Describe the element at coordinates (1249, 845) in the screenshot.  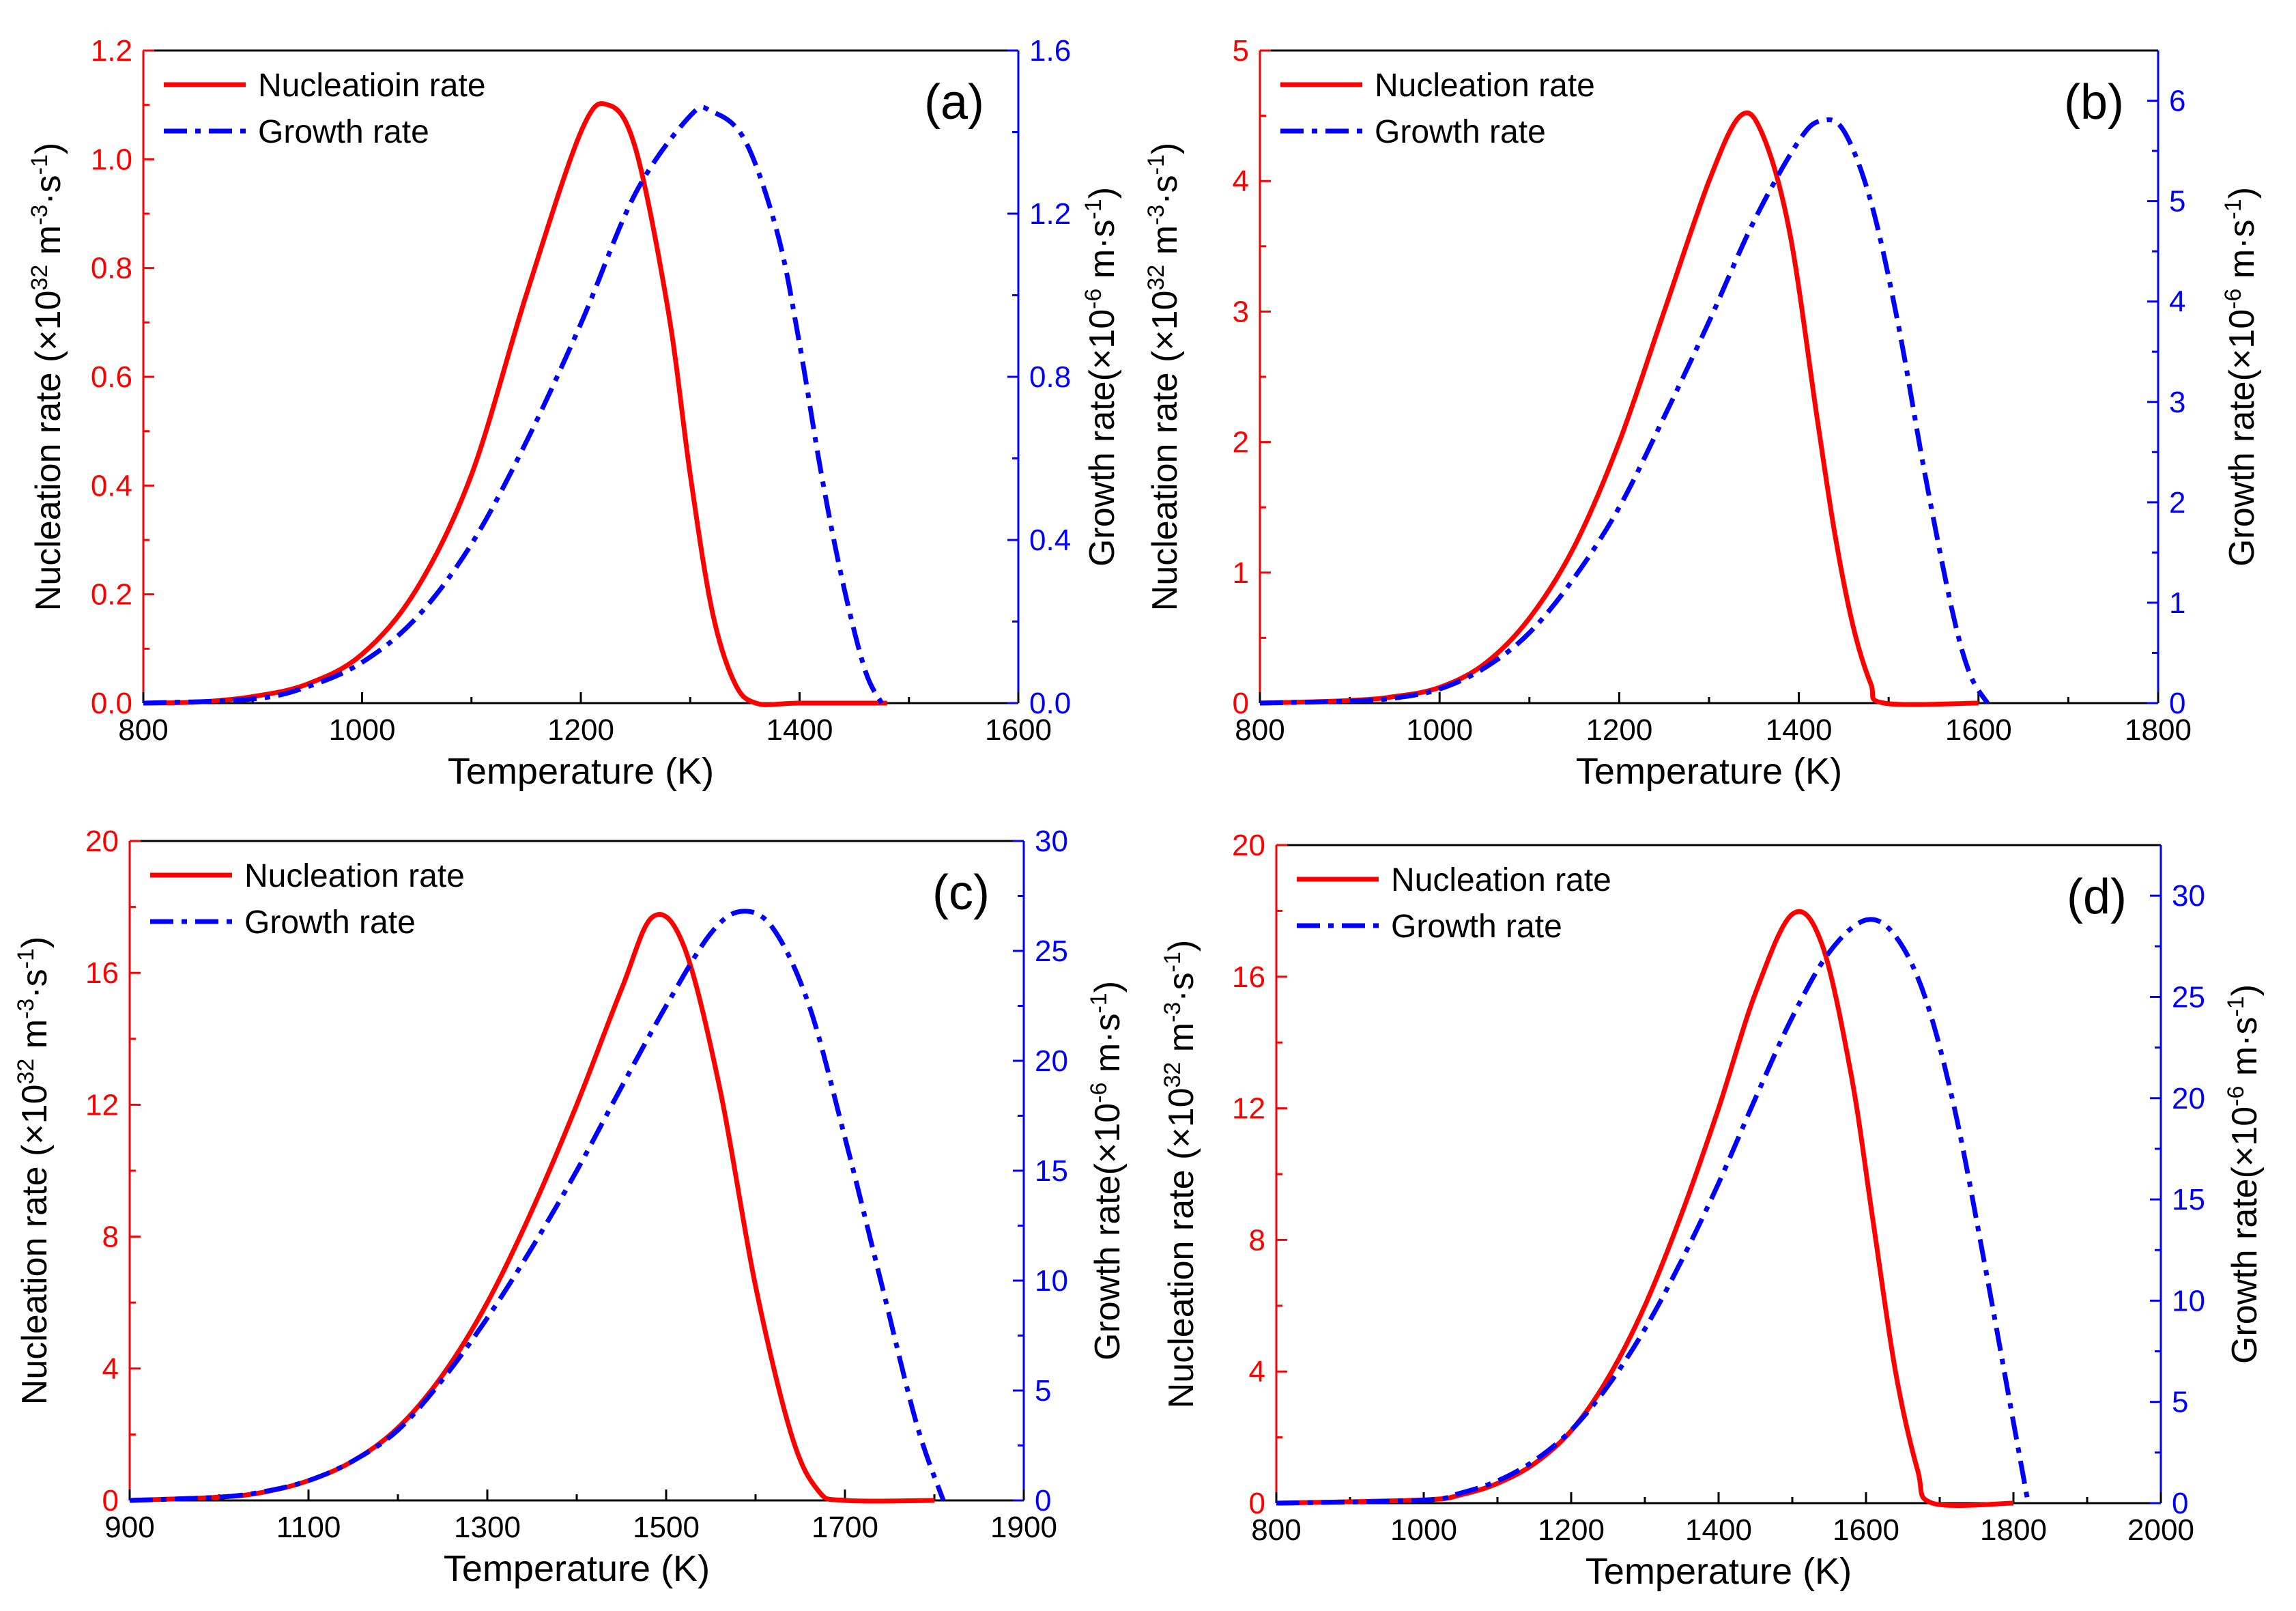
I see `left-y-tick-label: 20` at that location.